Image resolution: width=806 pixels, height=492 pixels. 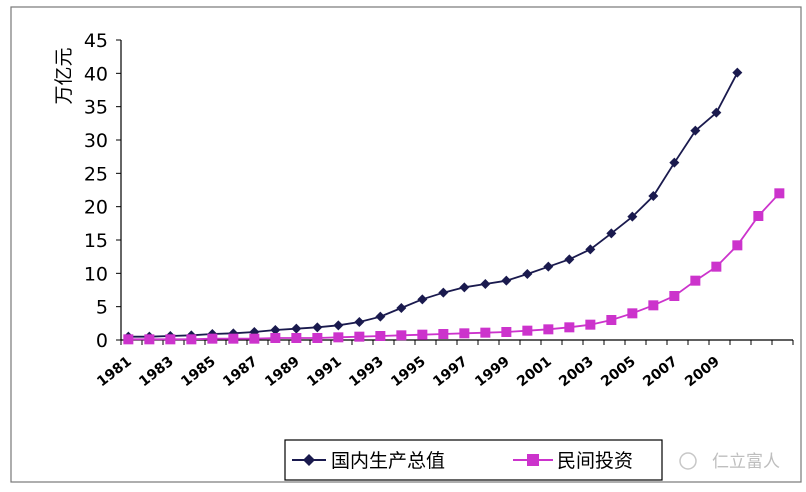 I want to click on y-tick-label: 20, so click(x=96, y=208).